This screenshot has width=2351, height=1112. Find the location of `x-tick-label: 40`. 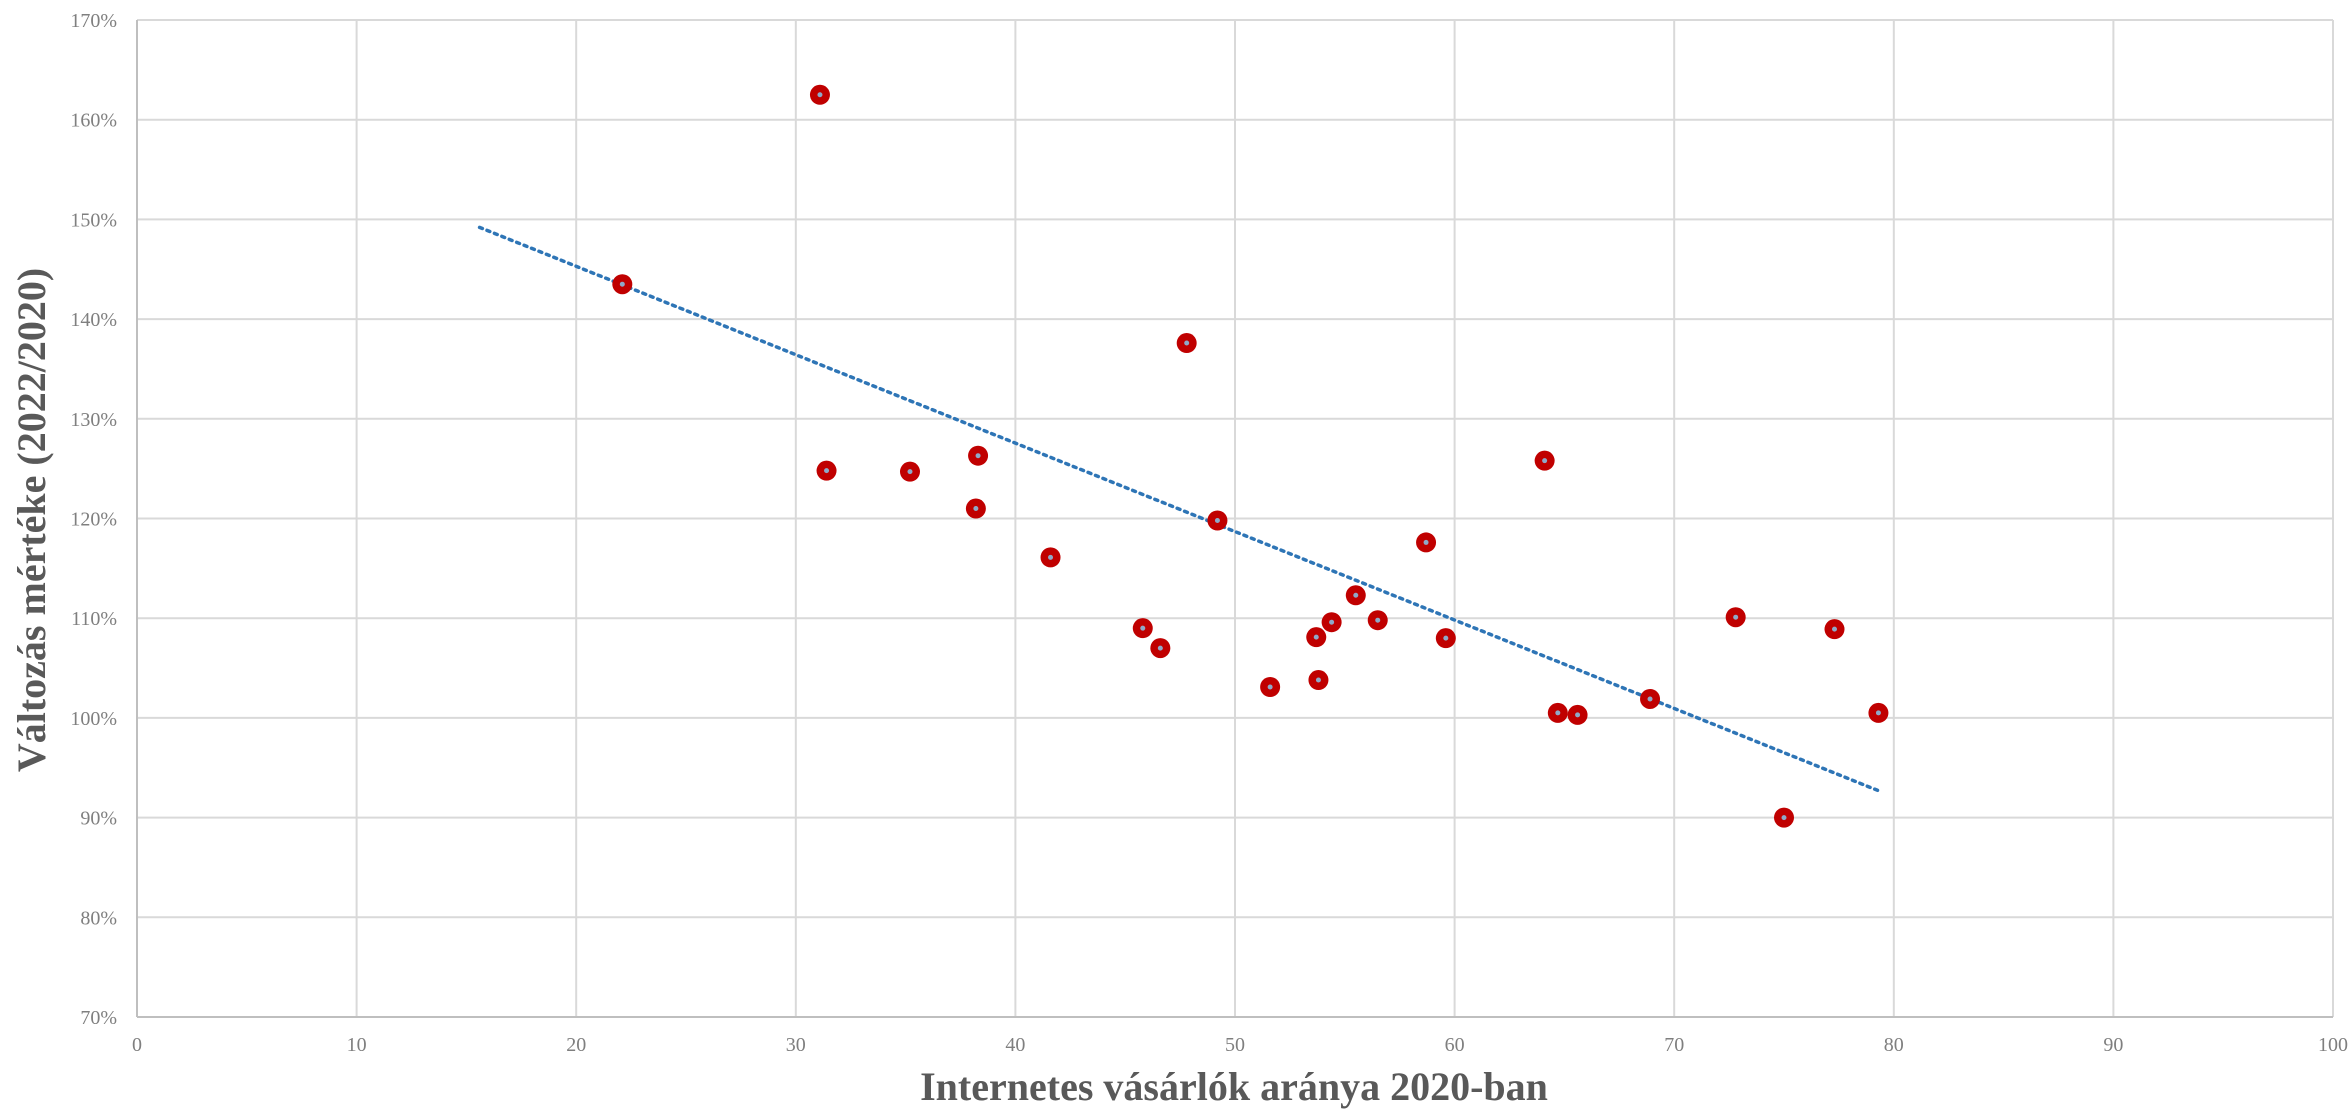

x-tick-label: 40 is located at coordinates (1015, 1045).